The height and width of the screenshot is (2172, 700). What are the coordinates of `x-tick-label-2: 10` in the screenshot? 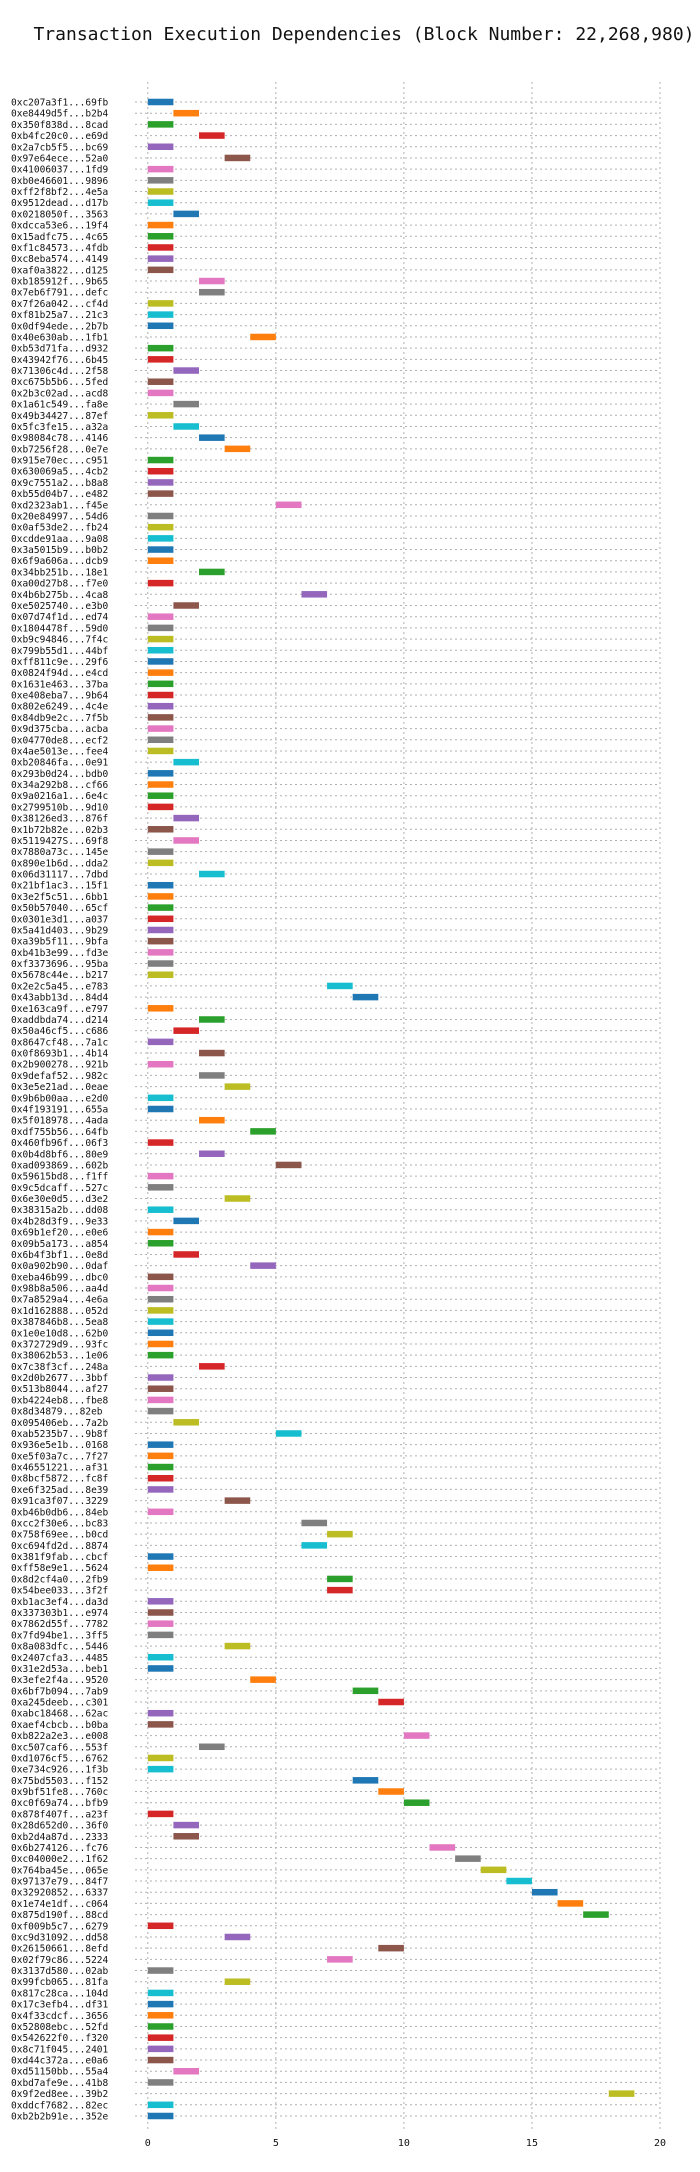 It's located at (404, 2143).